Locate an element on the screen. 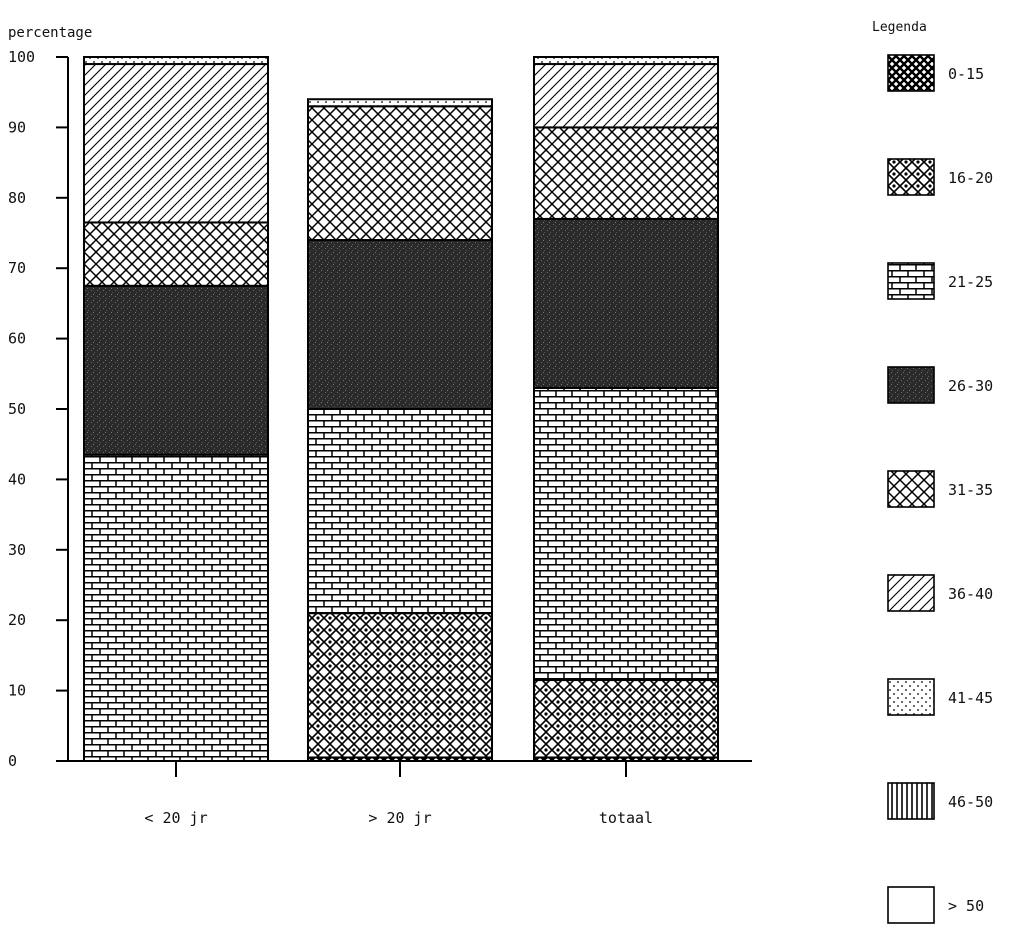  legend-label: 26-30 is located at coordinates (970, 386).